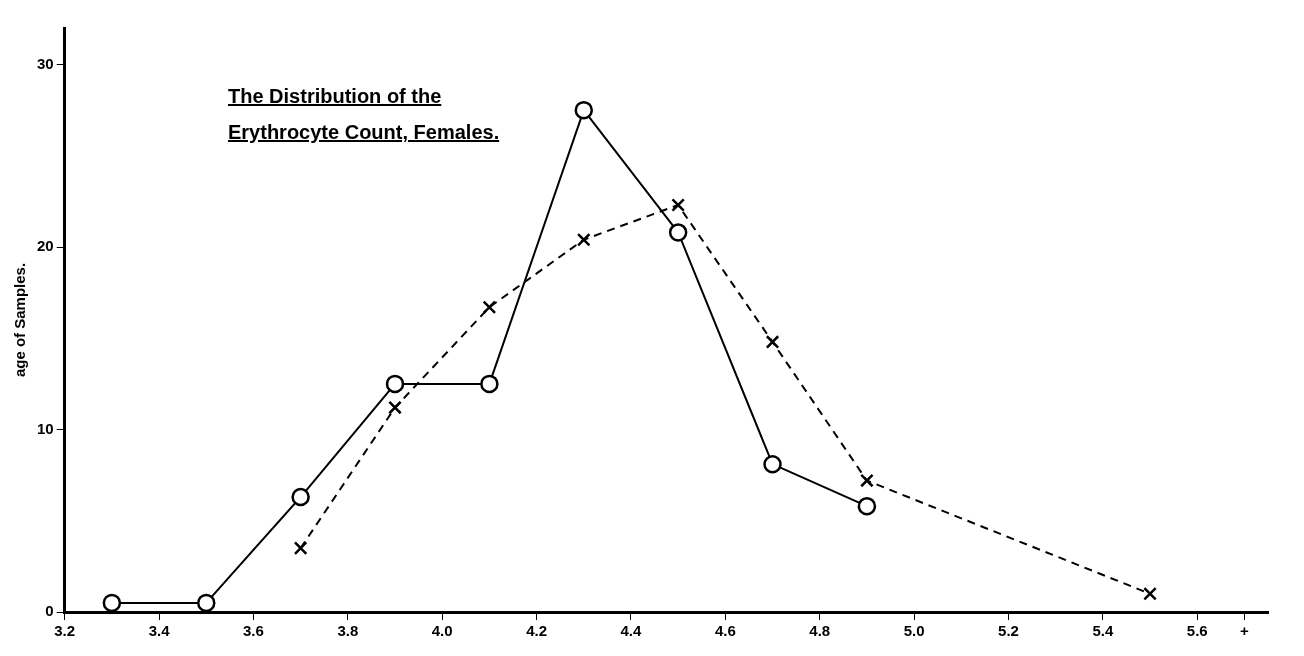 Image resolution: width=1304 pixels, height=656 pixels. I want to click on x-tick-label: 3.2, so click(65, 631).